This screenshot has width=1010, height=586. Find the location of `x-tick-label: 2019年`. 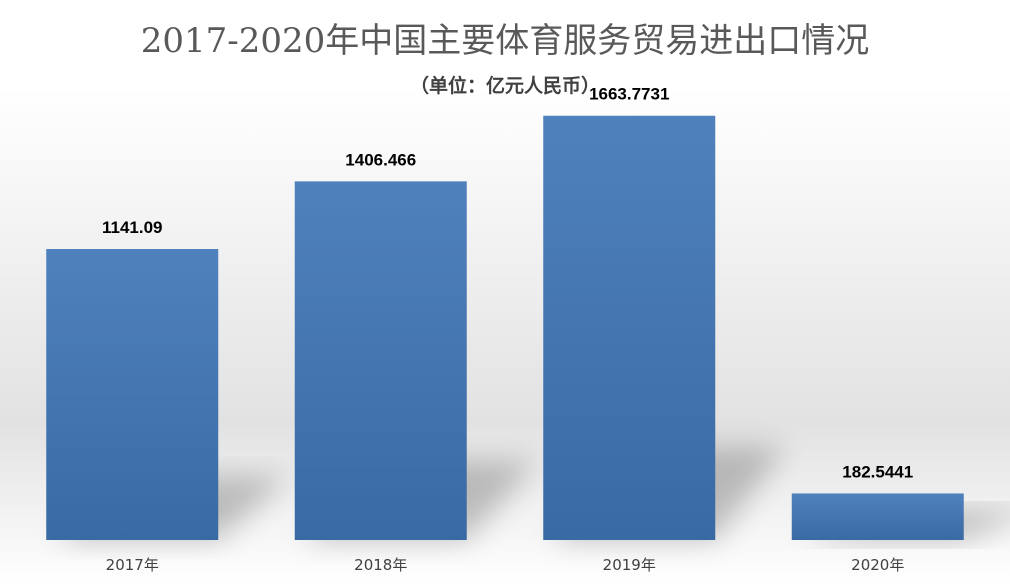

x-tick-label: 2019年 is located at coordinates (629, 565).